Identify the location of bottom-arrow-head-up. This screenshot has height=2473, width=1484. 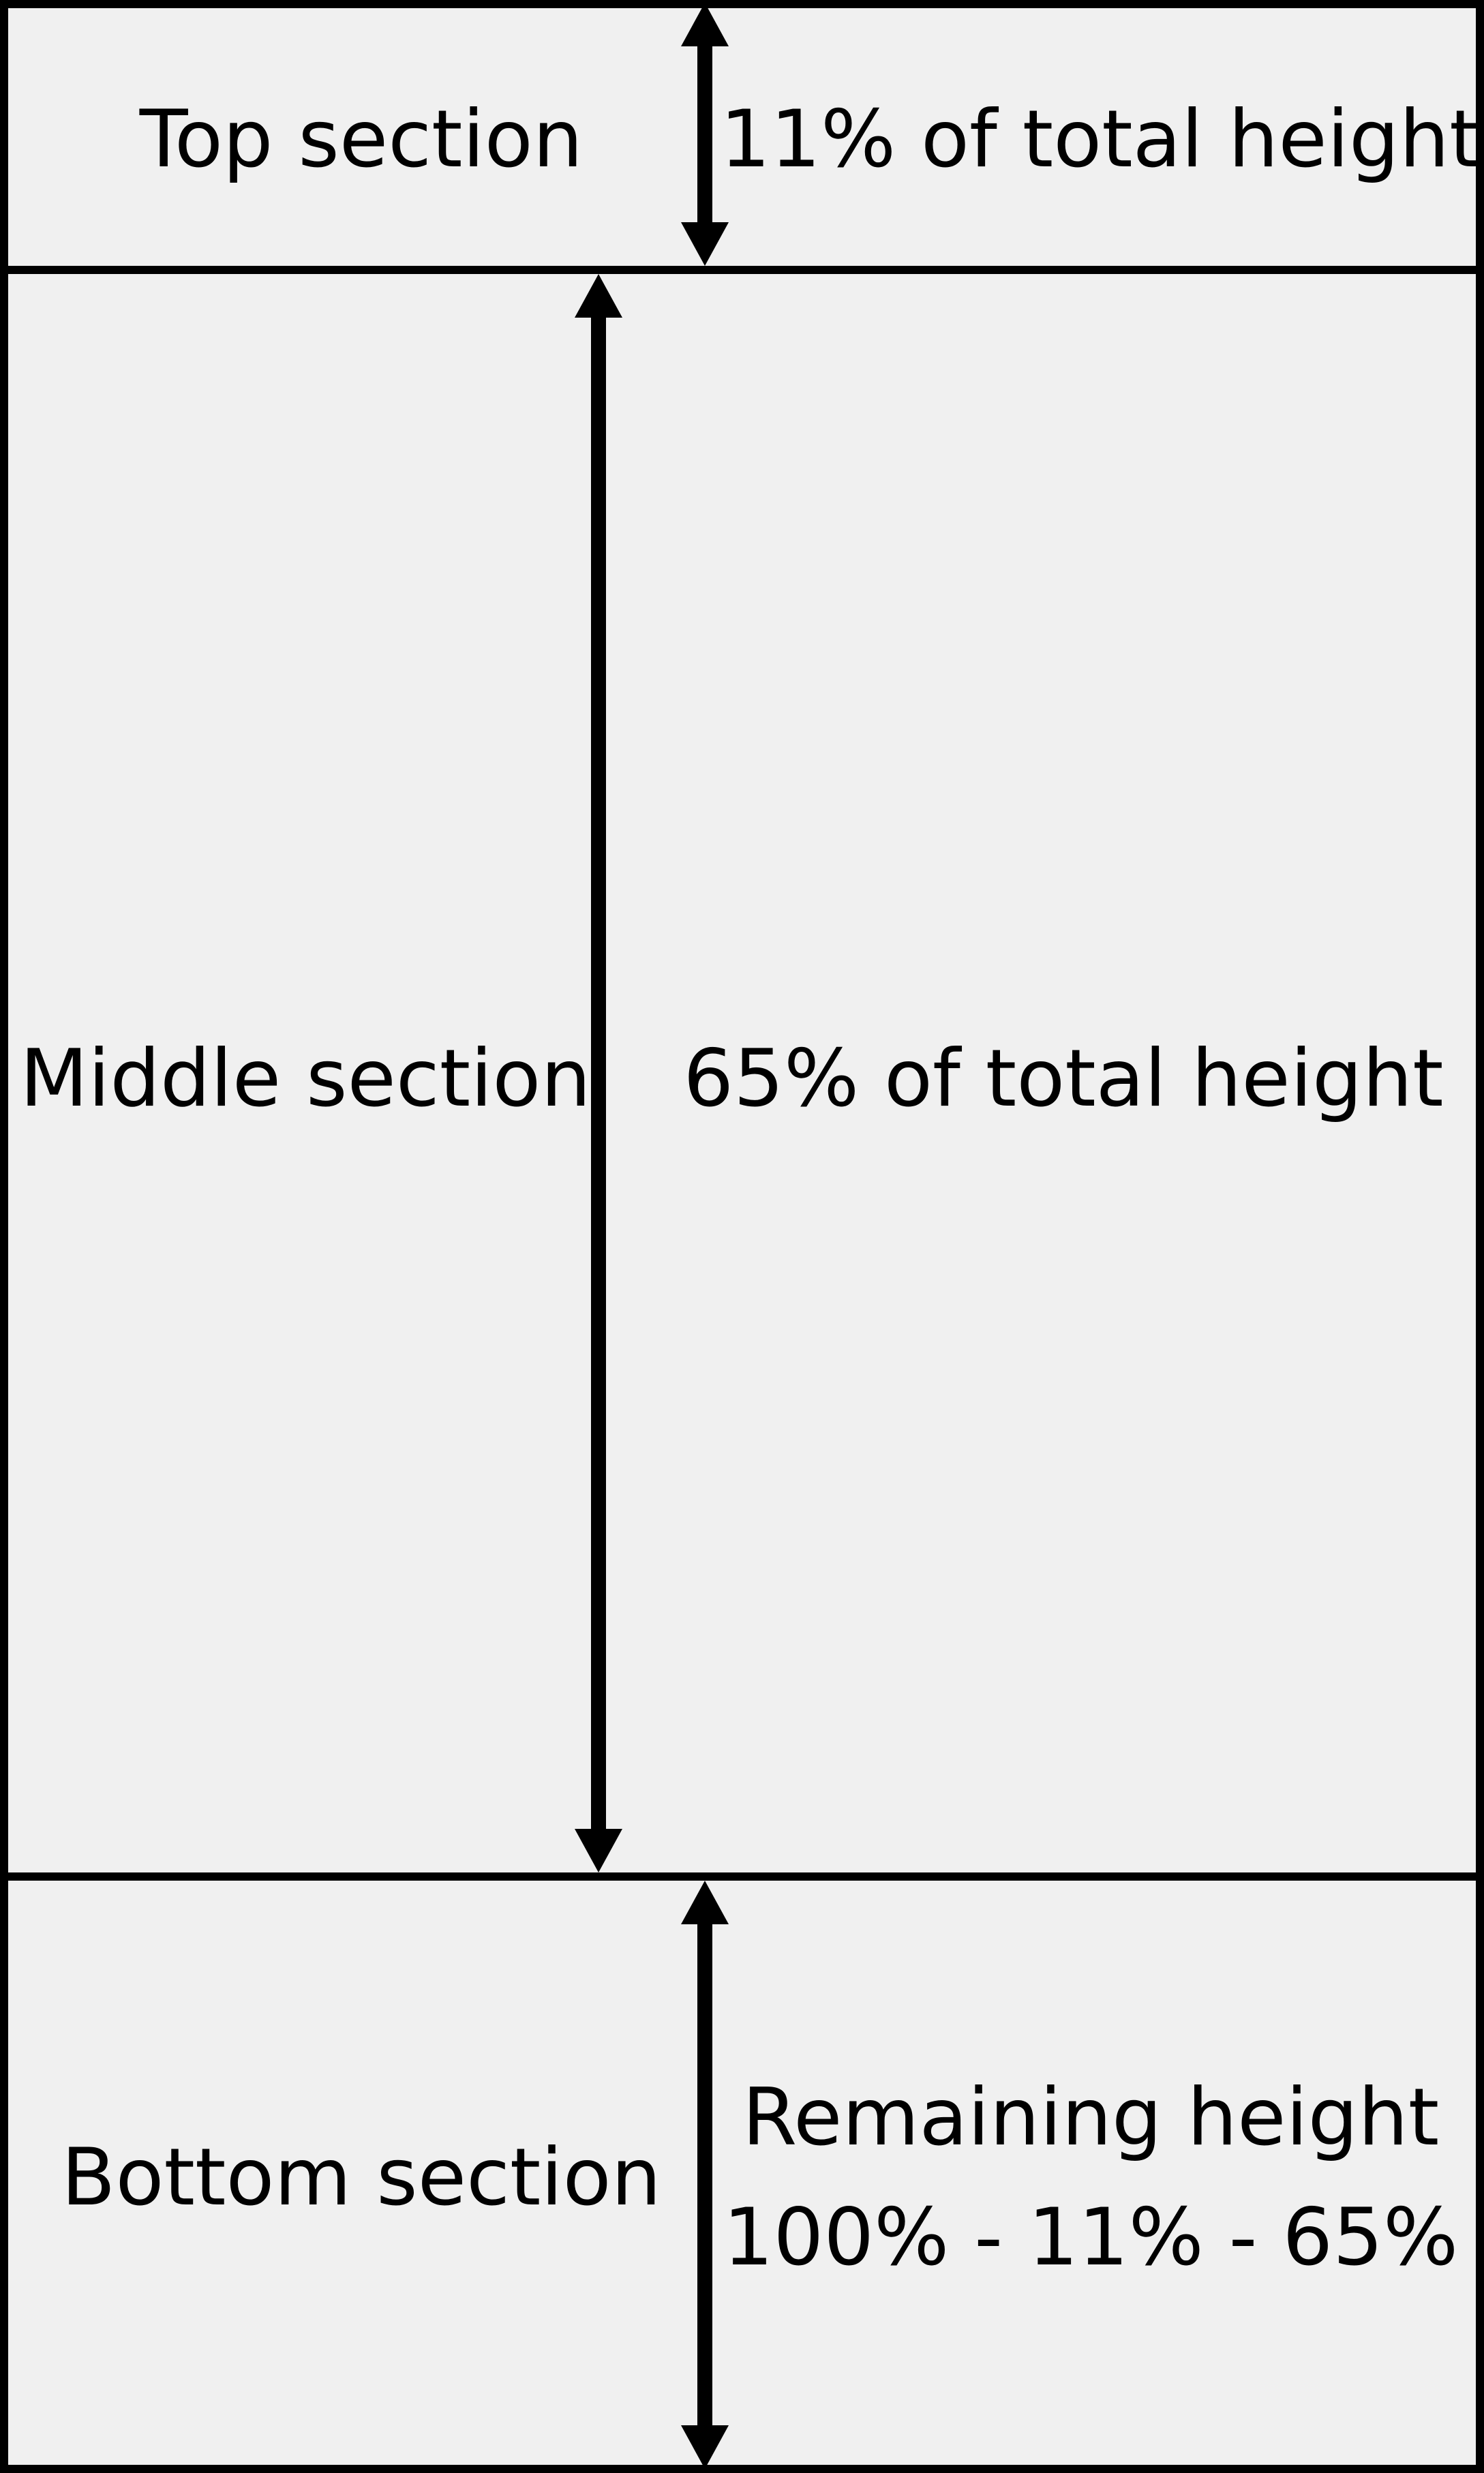
(705, 1902).